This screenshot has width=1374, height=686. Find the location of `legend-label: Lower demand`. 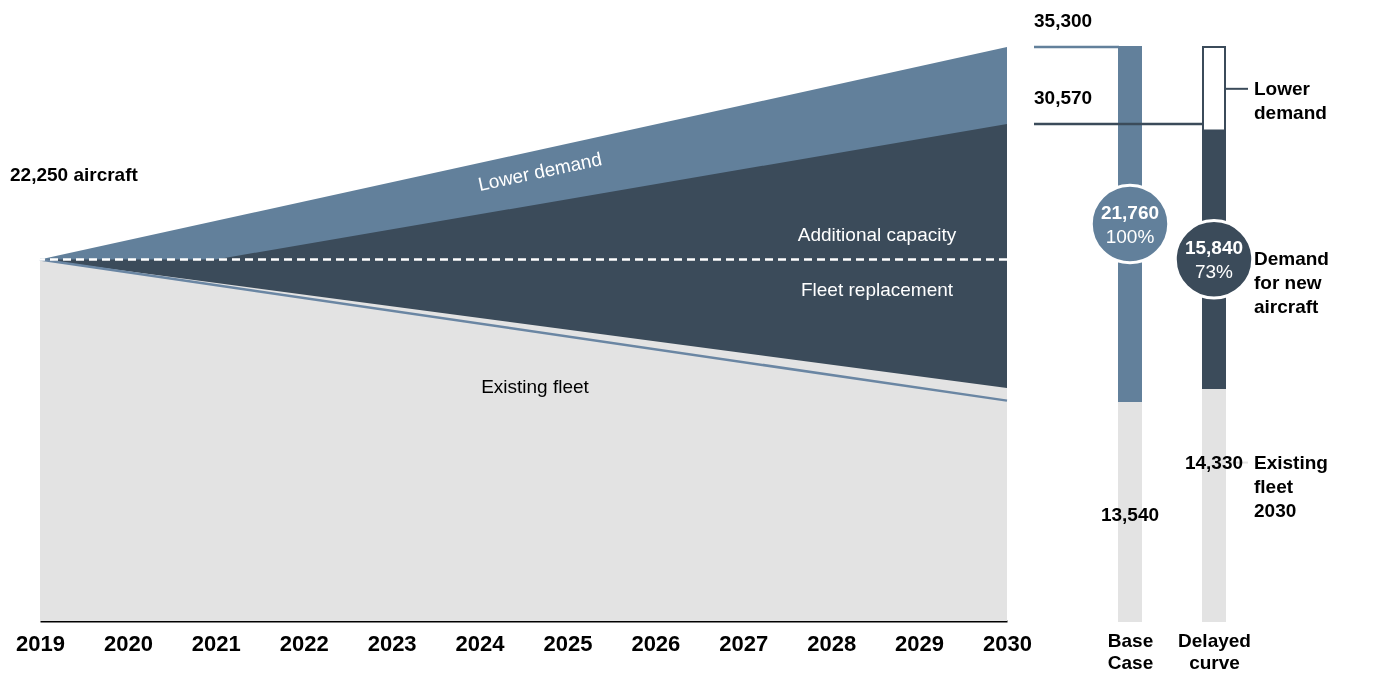

legend-label: Lower demand is located at coordinates (1290, 100).